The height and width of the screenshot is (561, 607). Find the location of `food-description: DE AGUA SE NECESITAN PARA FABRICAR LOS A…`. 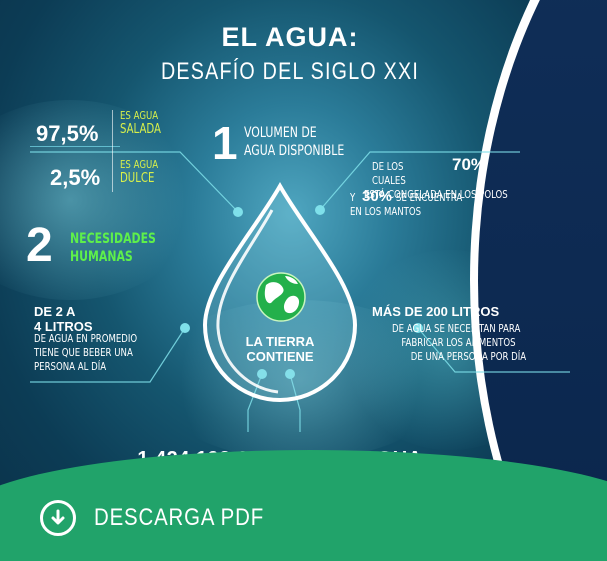

food-description: DE AGUA SE NECESITAN PARA FABRICAR LOS A… is located at coordinates (459, 343).